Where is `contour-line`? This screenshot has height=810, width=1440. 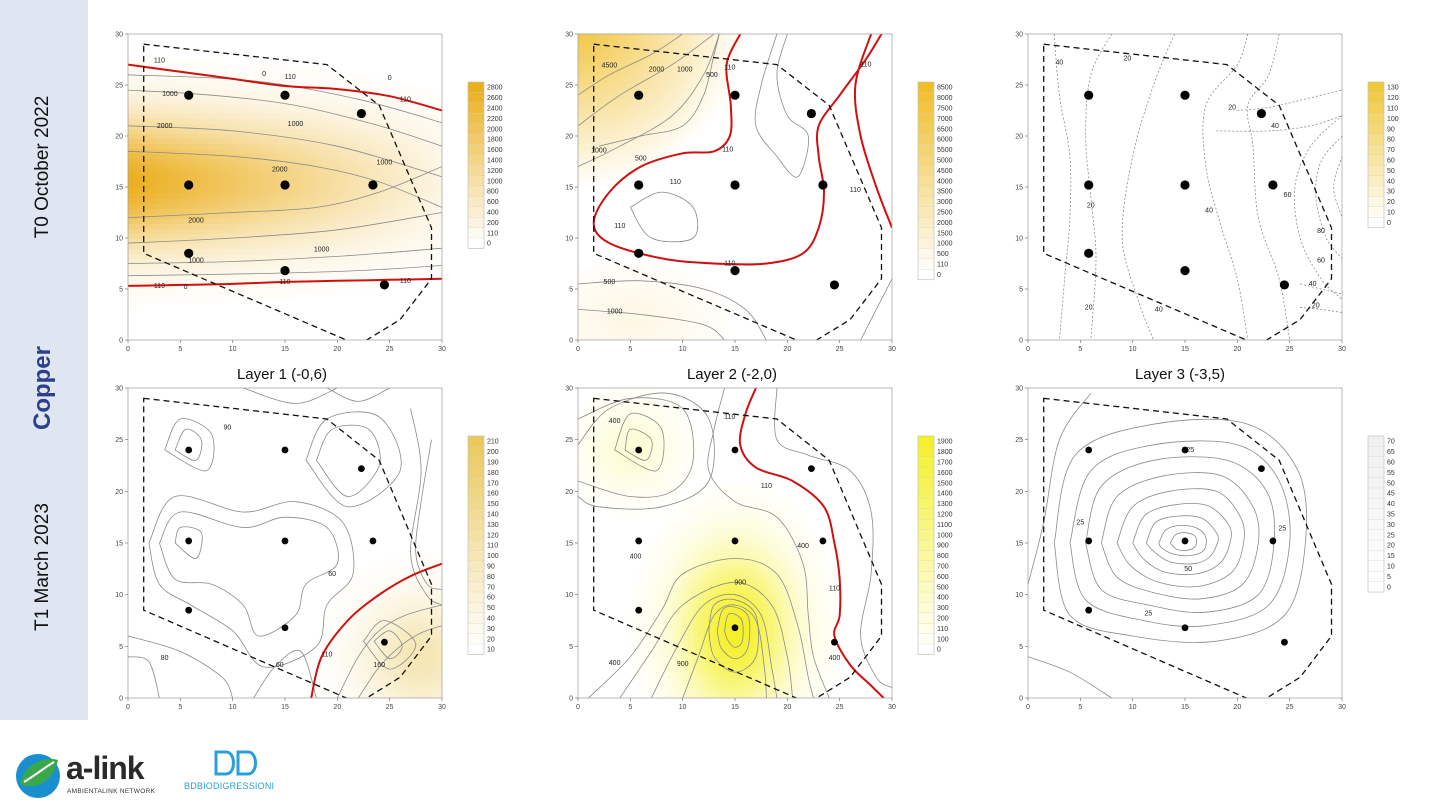 contour-line is located at coordinates (1148, 187).